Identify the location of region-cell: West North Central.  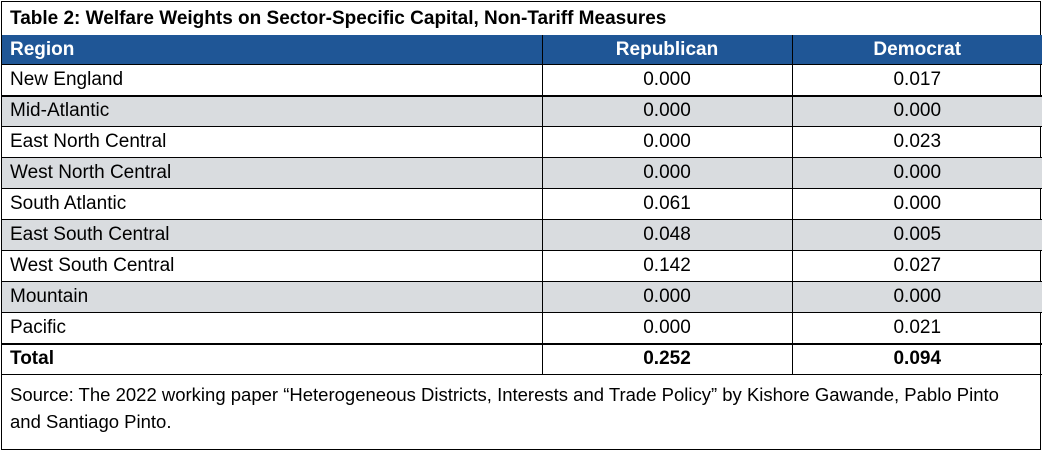
(272, 173).